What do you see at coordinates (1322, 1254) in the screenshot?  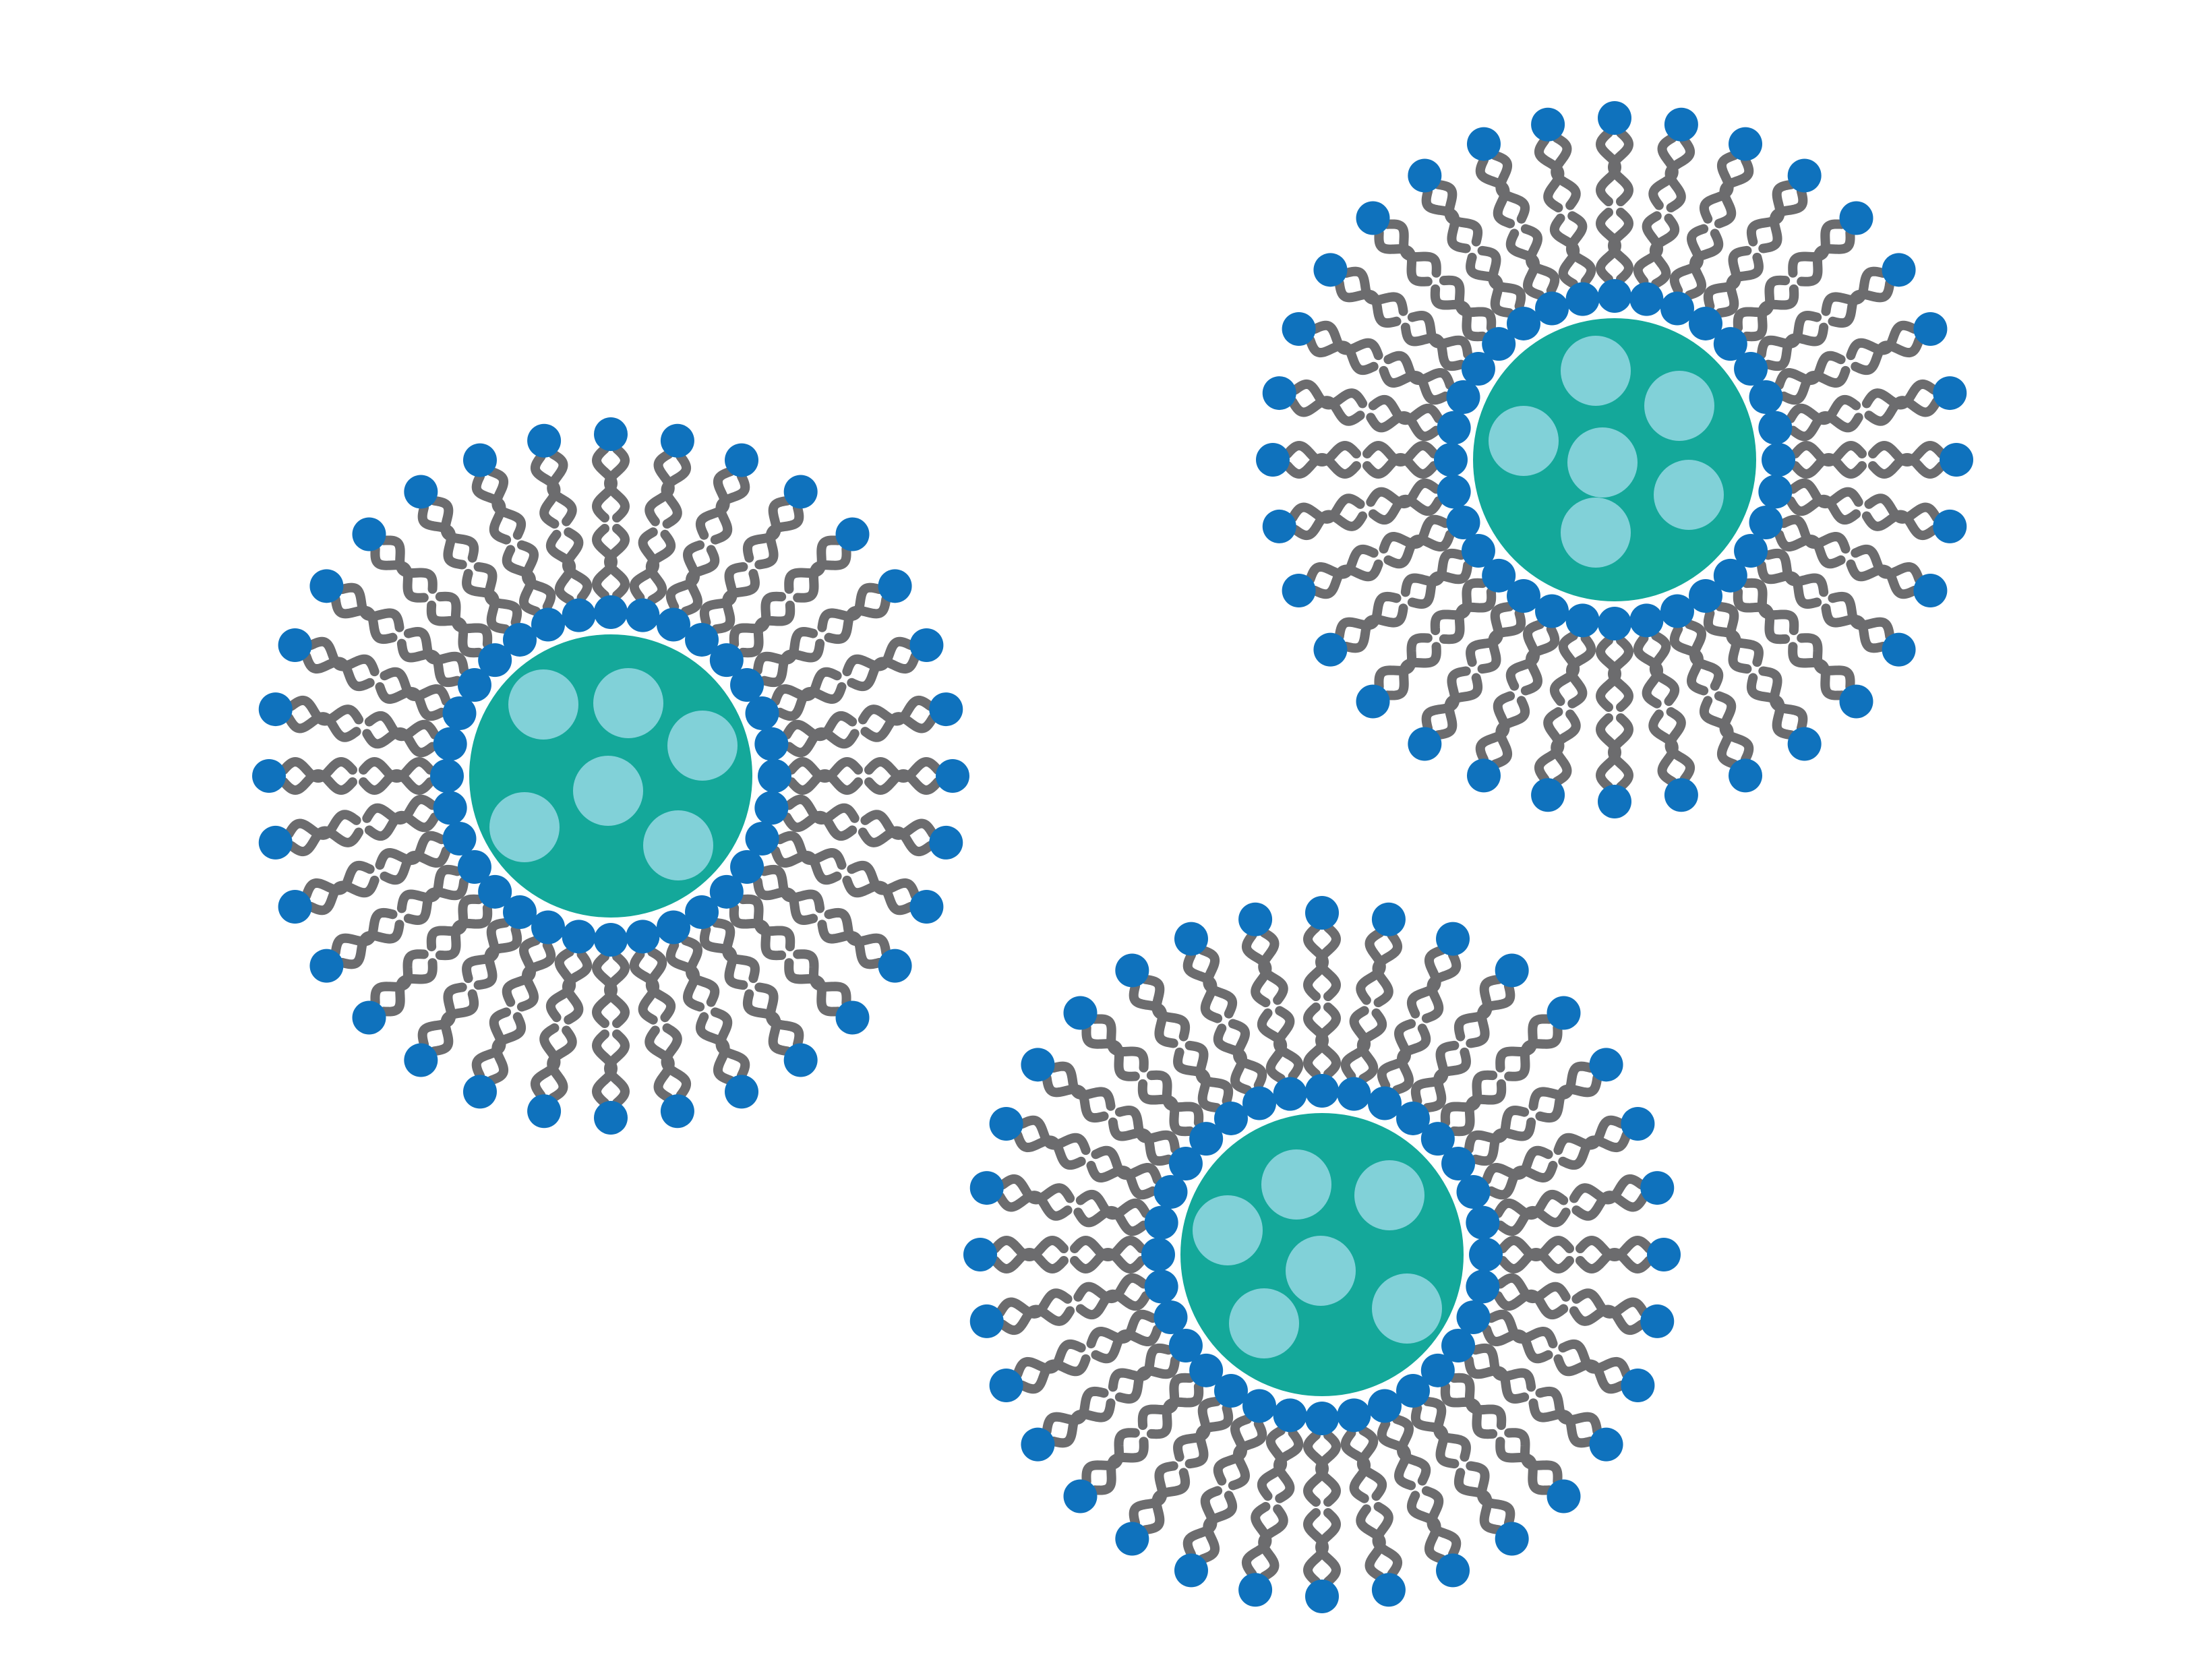 I see `particle-bottom` at bounding box center [1322, 1254].